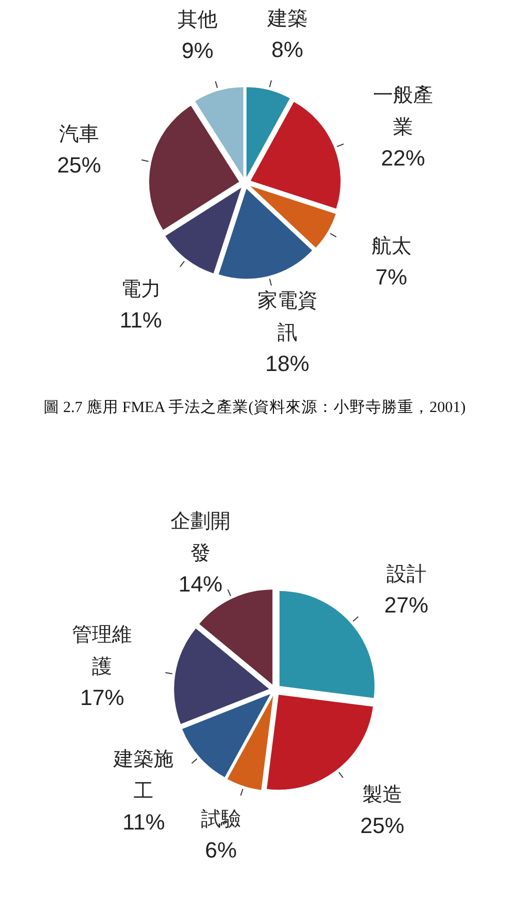  What do you see at coordinates (79, 134) in the screenshot?
I see `slice-label: 汽車` at bounding box center [79, 134].